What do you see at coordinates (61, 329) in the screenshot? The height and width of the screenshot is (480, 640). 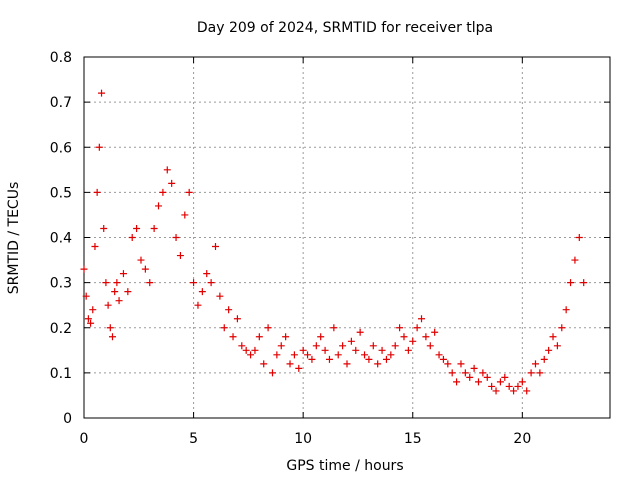 I see `y-tick-label: 0.2` at bounding box center [61, 329].